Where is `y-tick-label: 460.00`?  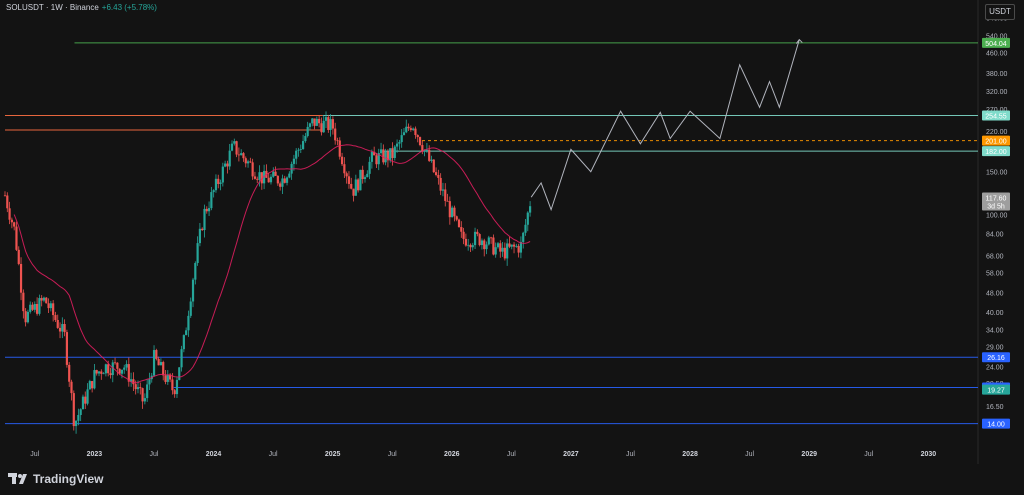 y-tick-label: 460.00 is located at coordinates (997, 54).